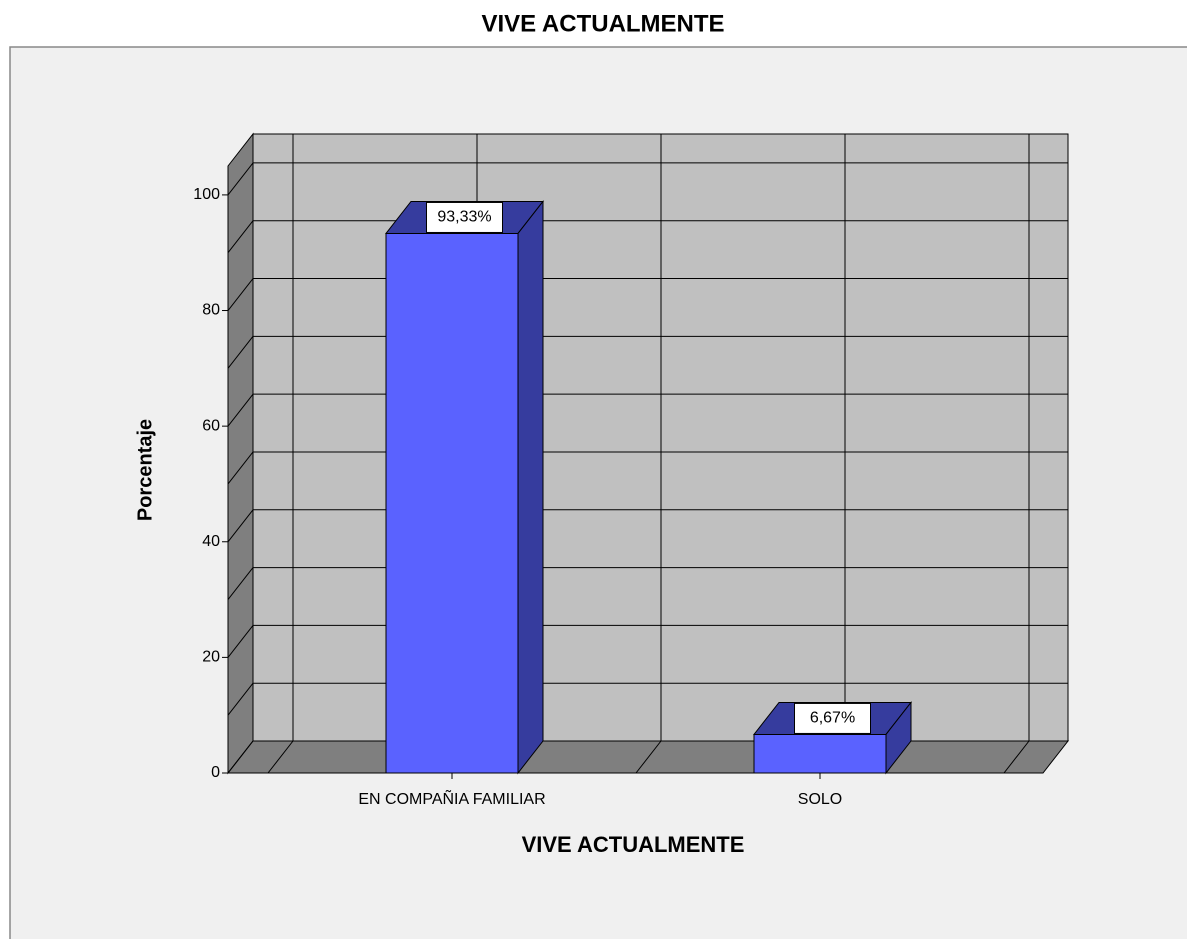 This screenshot has height=939, width=1187. Describe the element at coordinates (211, 310) in the screenshot. I see `y-tick-label: 80` at that location.